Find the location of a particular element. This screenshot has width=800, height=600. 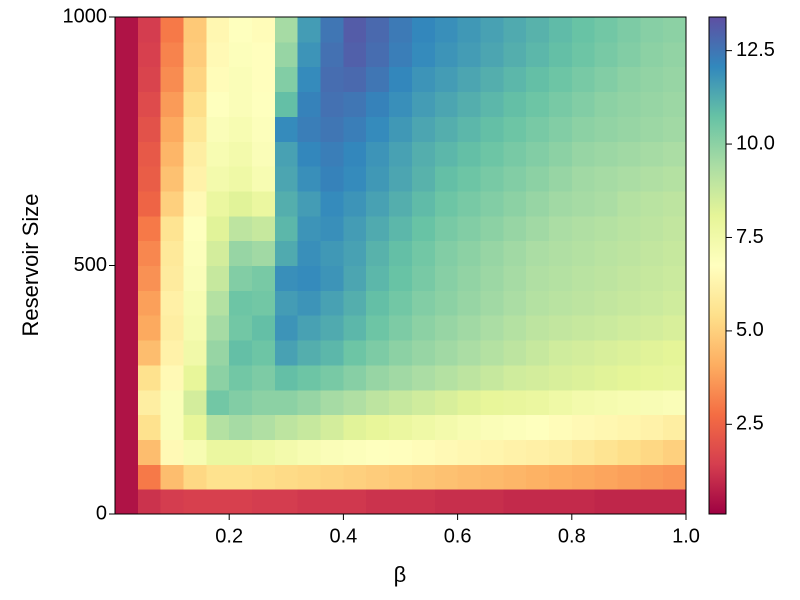

x-axis-title: β is located at coordinates (400, 574).